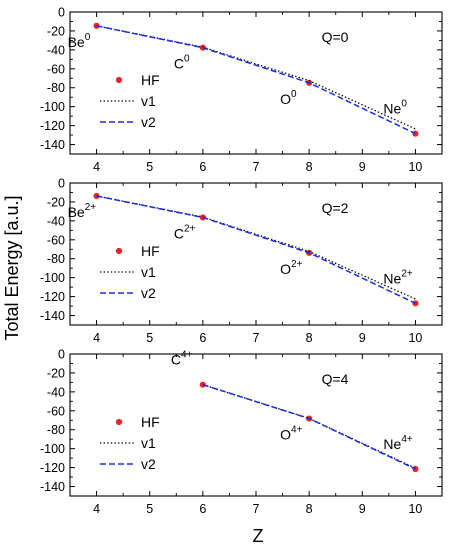 Image resolution: width=449 pixels, height=550 pixels. Describe the element at coordinates (258, 536) in the screenshot. I see `x-axis-label: Z` at that location.